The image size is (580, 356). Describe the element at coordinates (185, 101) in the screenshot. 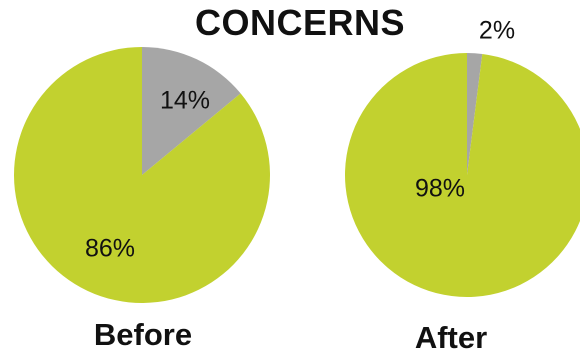

I see `pie-data-label-before-0: 14%` at that location.